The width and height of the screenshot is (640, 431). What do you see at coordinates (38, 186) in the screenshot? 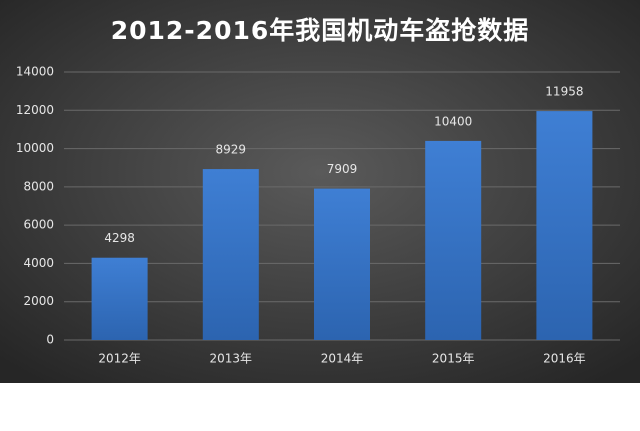
I see `y-tick-label: 8000` at bounding box center [38, 186].